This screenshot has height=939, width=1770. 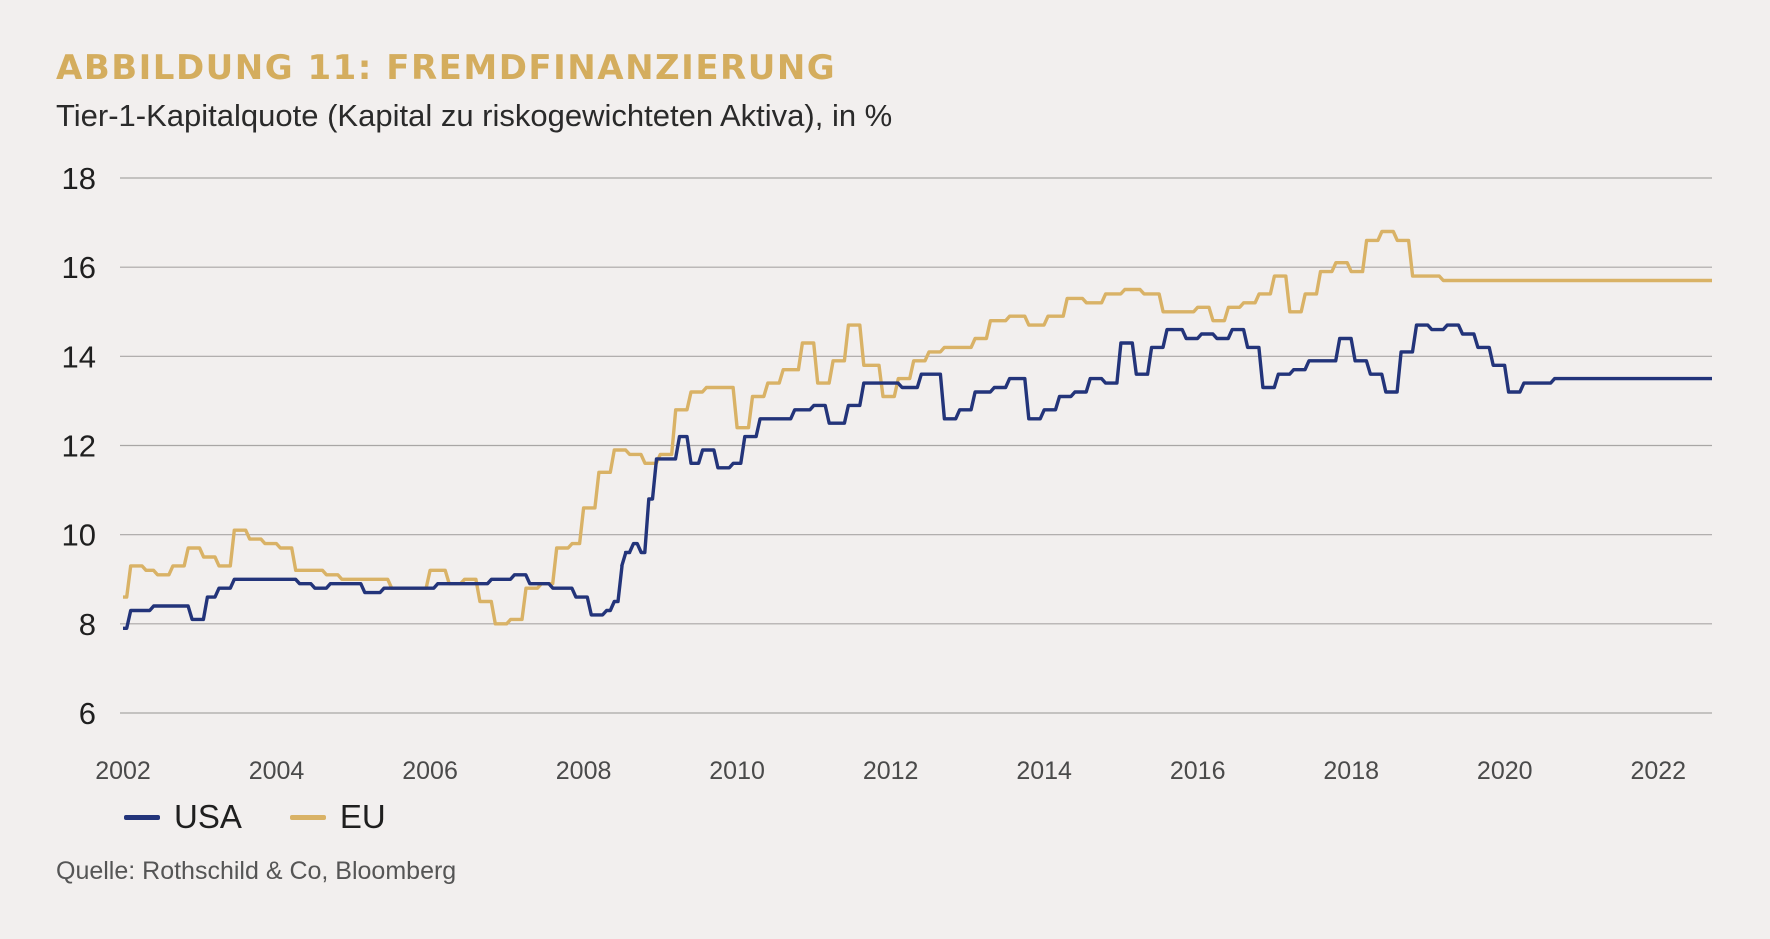 I want to click on legend-label-eu: EU, so click(x=362, y=816).